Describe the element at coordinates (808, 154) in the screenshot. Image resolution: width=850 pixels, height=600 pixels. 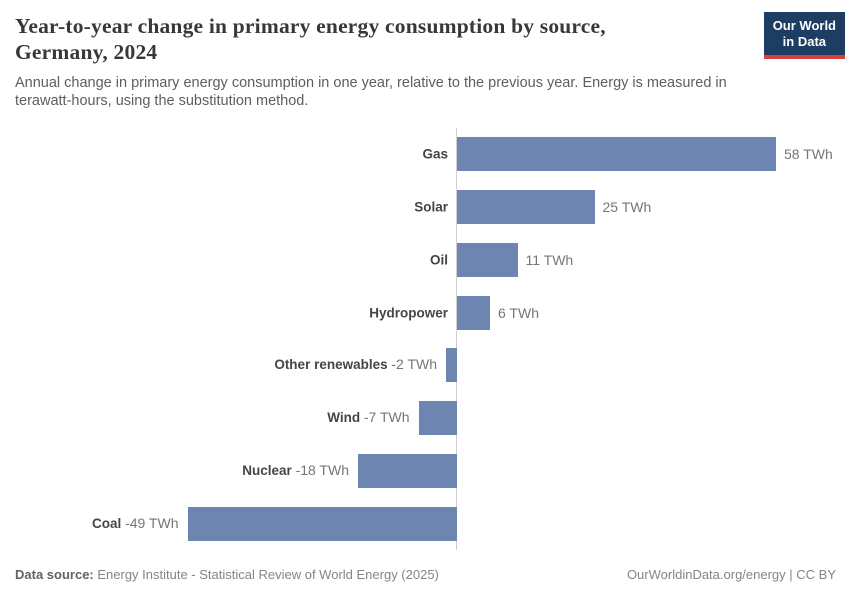
I see `value-label-gas: 58 TWh` at that location.